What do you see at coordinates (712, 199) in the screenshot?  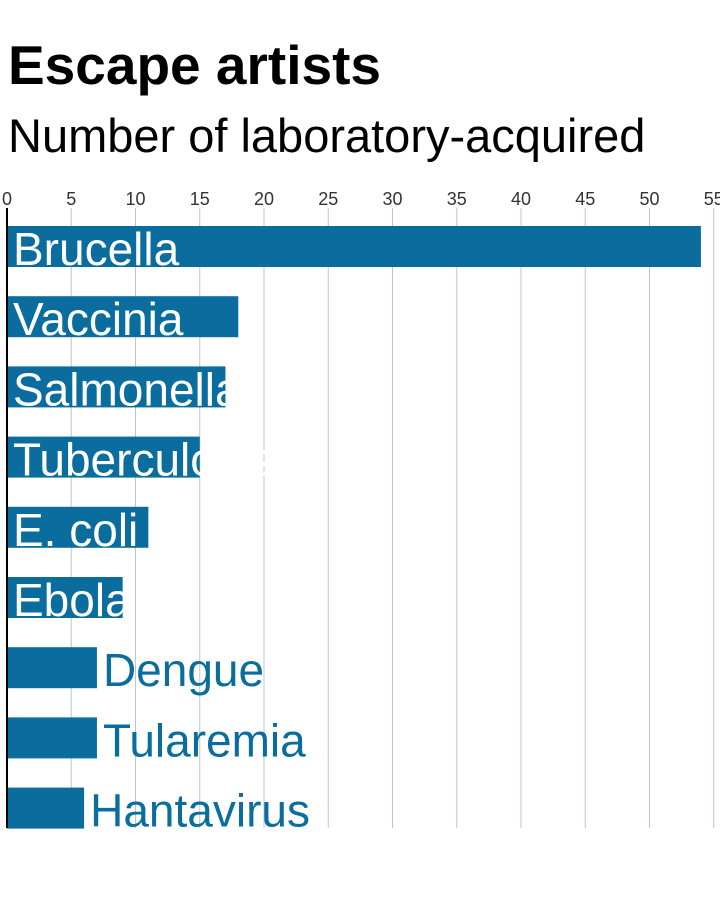 I see `x-tick-label: 55` at bounding box center [712, 199].